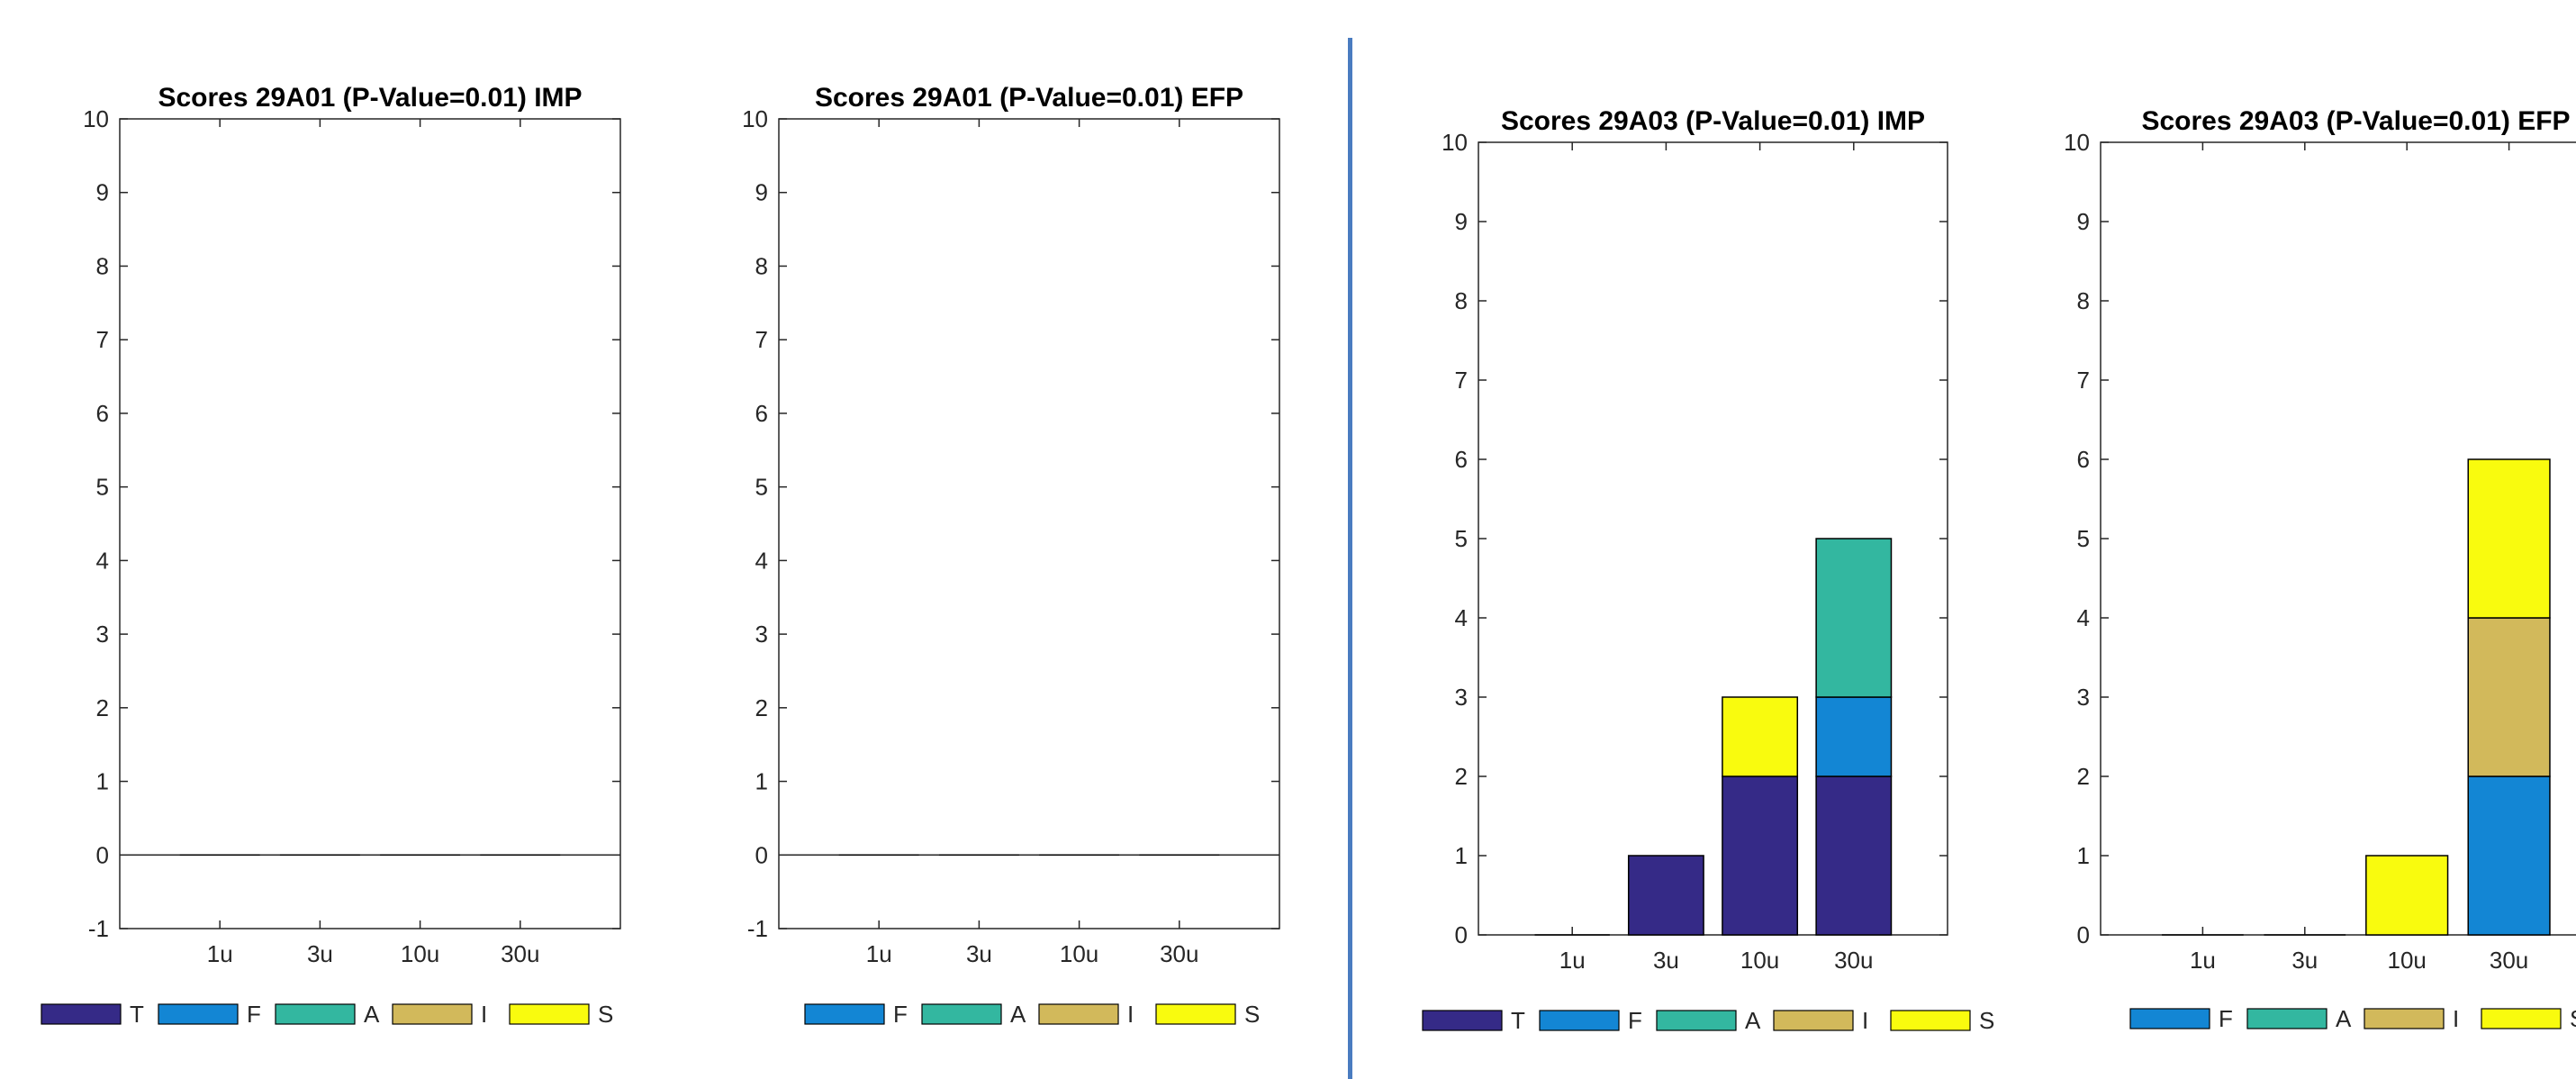 The image size is (2576, 1079). I want to click on bar-segment-S-30u, so click(2509, 538).